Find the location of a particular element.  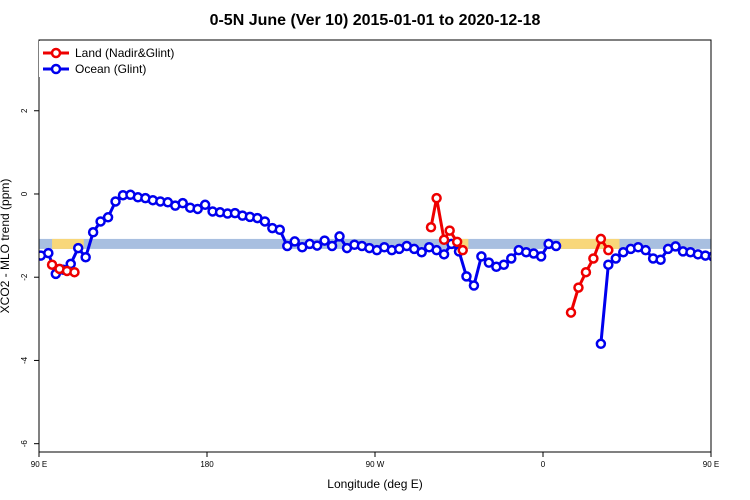

x-tick-label: 0 is located at coordinates (543, 464).